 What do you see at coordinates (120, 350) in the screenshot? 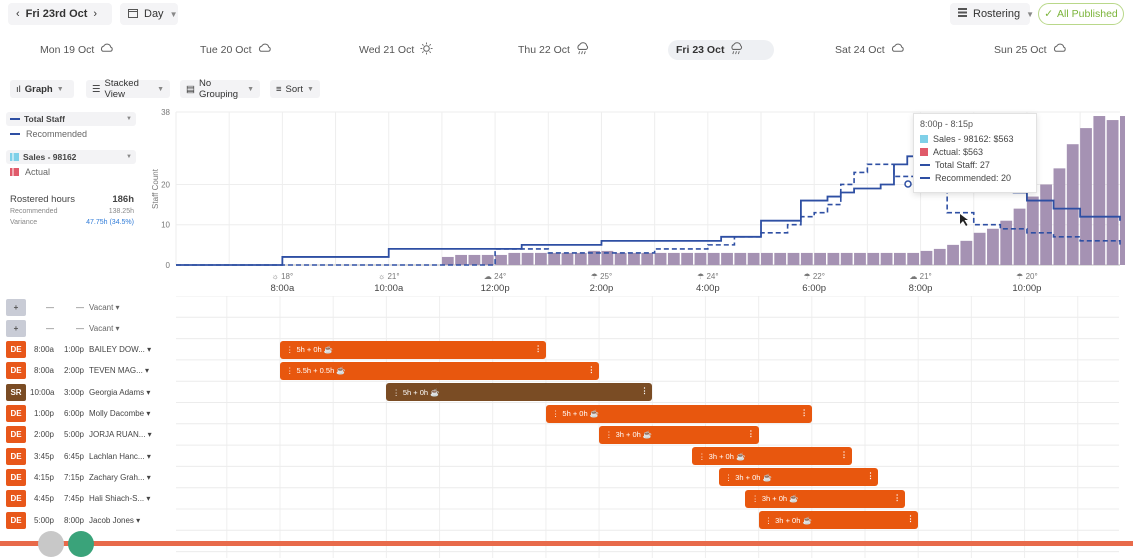
I see `staff-name-select: BAILEY DOW... ▾` at bounding box center [120, 350].